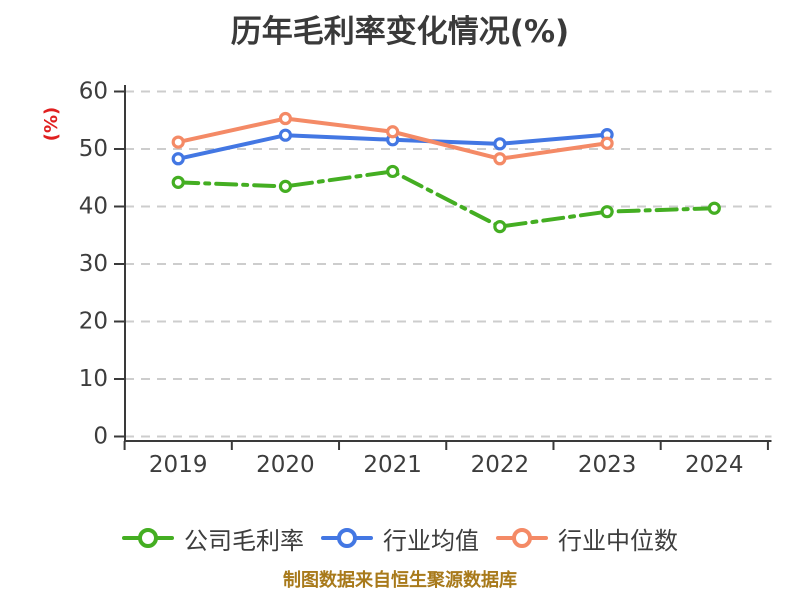  I want to click on legend-item-公司毛利率: 公司毛利率, so click(213, 538).